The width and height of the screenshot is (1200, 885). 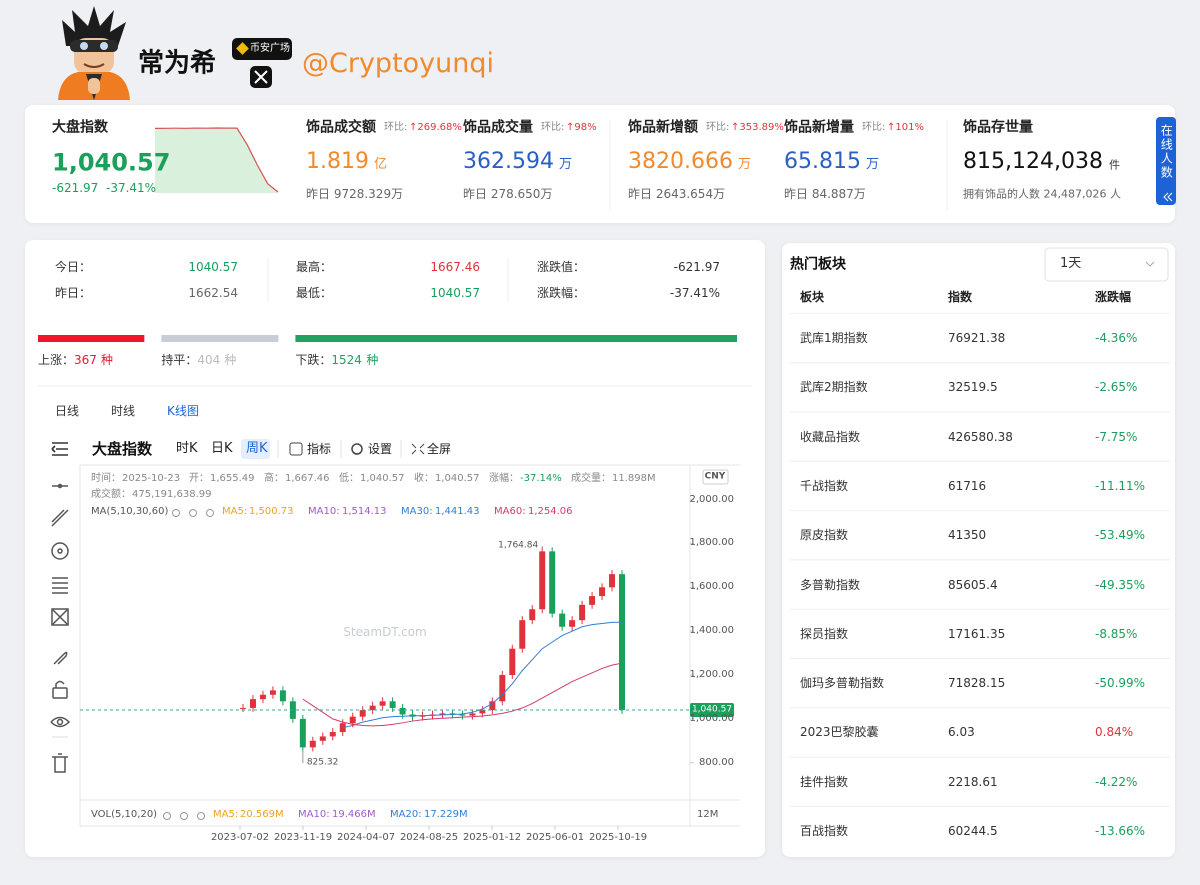 What do you see at coordinates (183, 410) in the screenshot?
I see `view-tab: K线图` at bounding box center [183, 410].